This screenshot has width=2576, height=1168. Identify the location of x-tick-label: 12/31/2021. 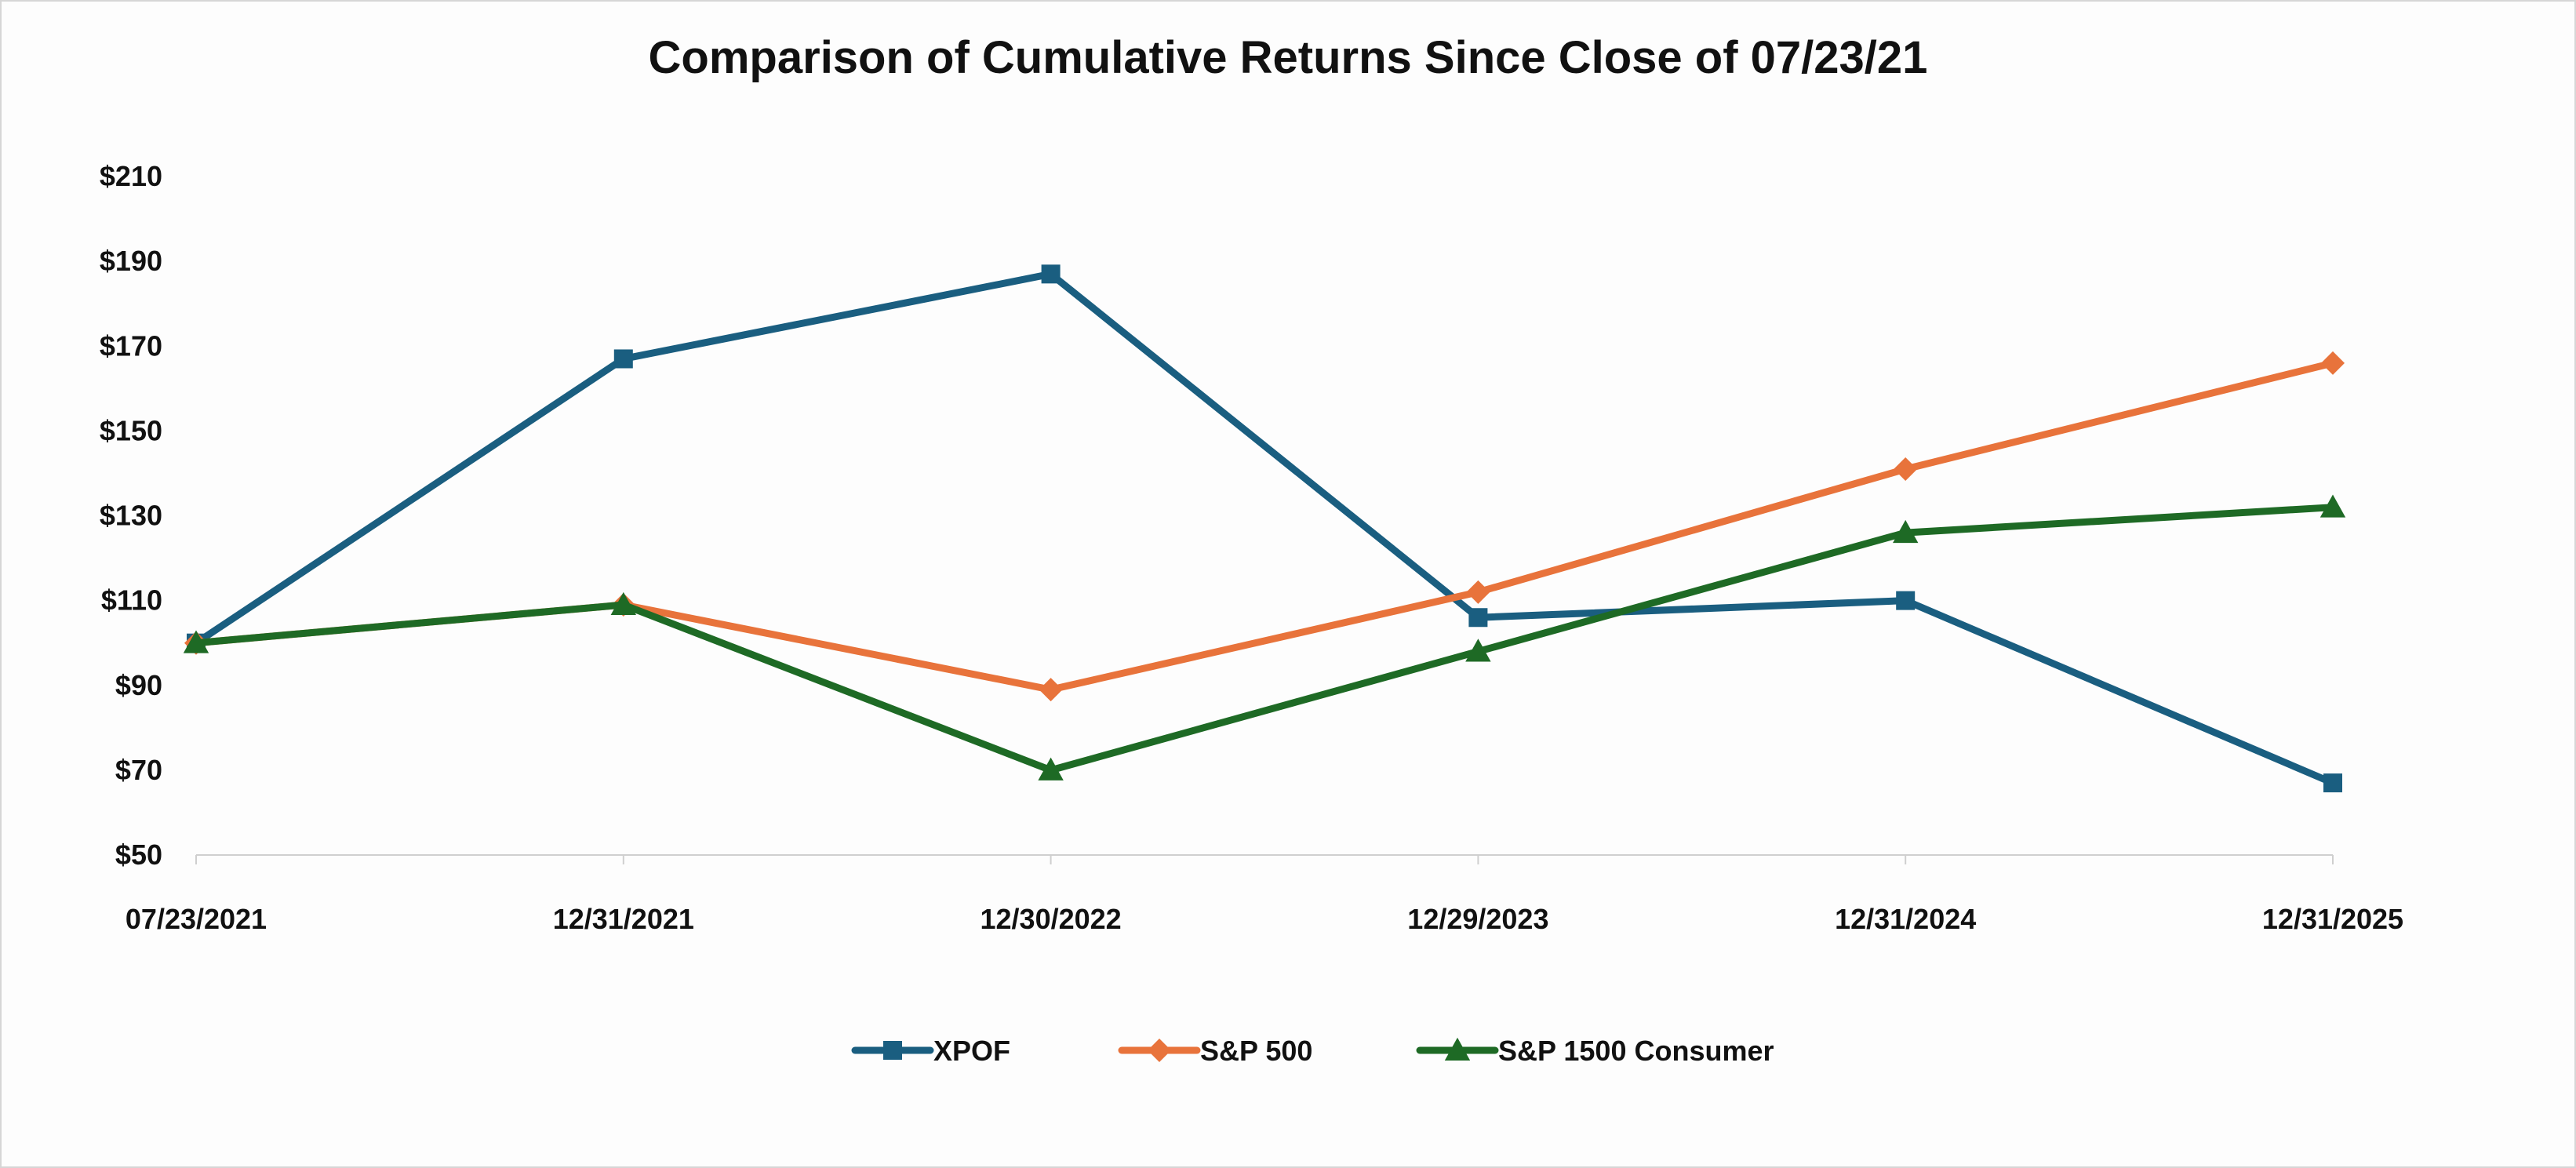
(623, 919).